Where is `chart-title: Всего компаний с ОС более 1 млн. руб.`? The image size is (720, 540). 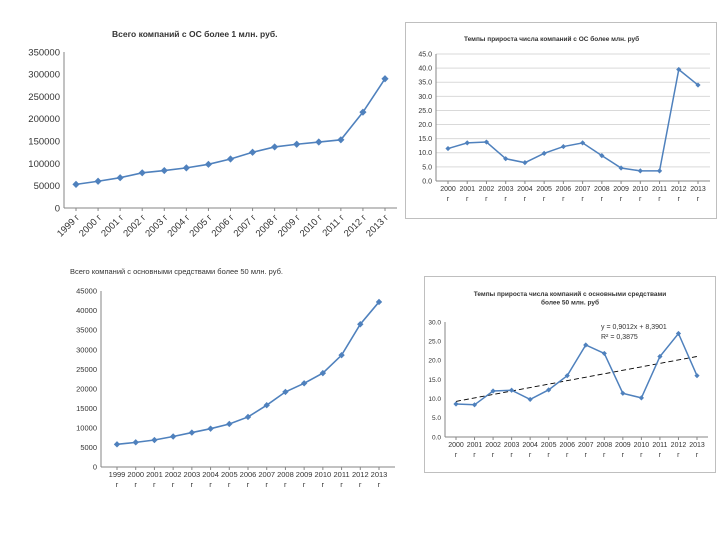 chart-title: Всего компаний с ОС более 1 млн. руб. is located at coordinates (194, 34).